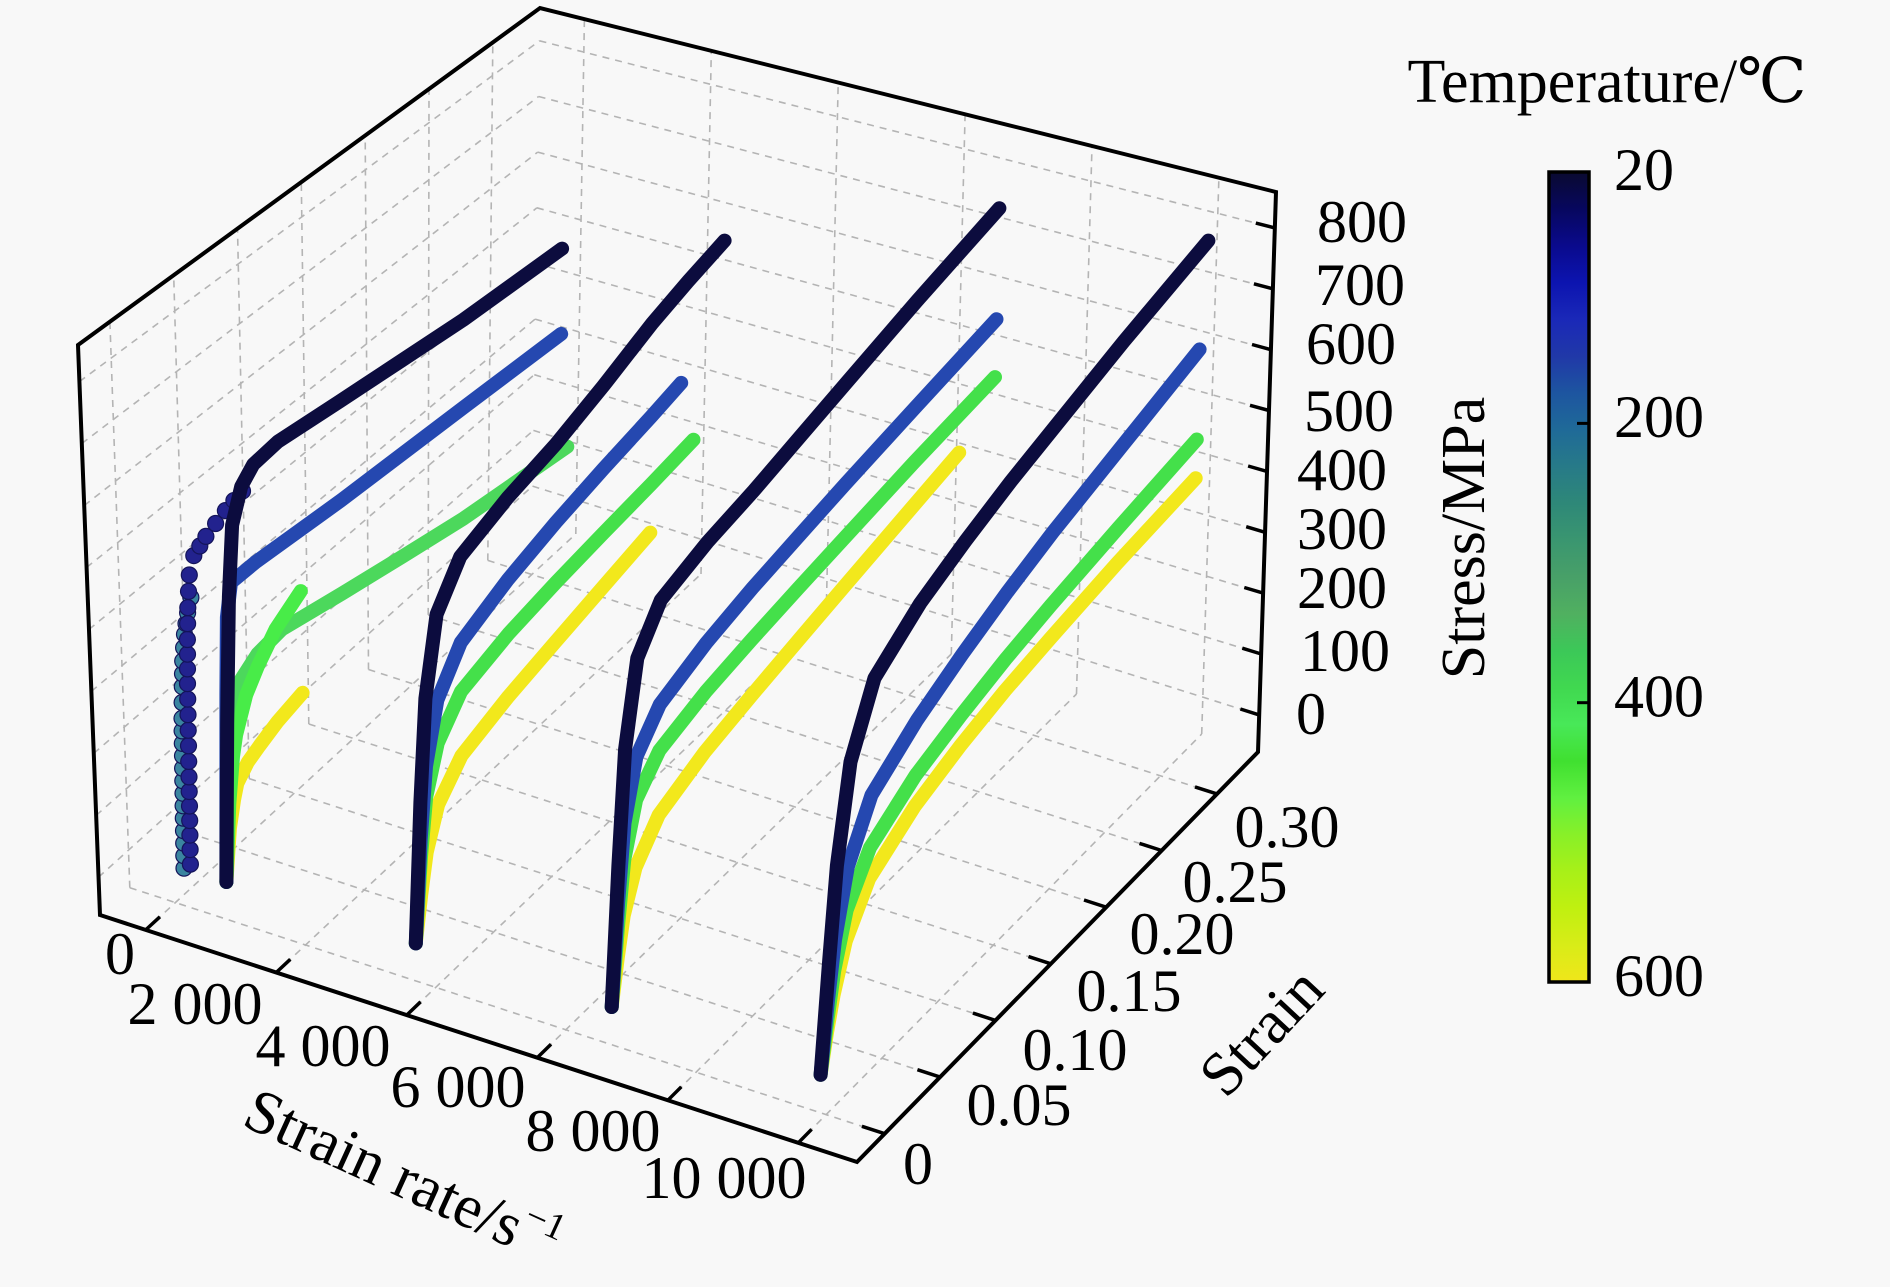  I want to click on x-tick-label: 10 000, so click(724, 1178).